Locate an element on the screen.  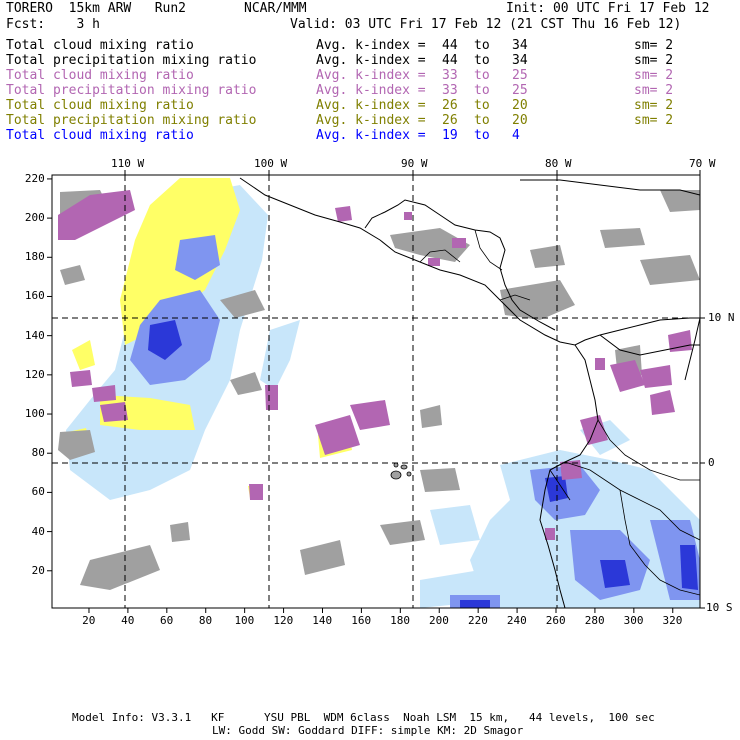
y-tick-label: 120 is located at coordinates (34, 374).